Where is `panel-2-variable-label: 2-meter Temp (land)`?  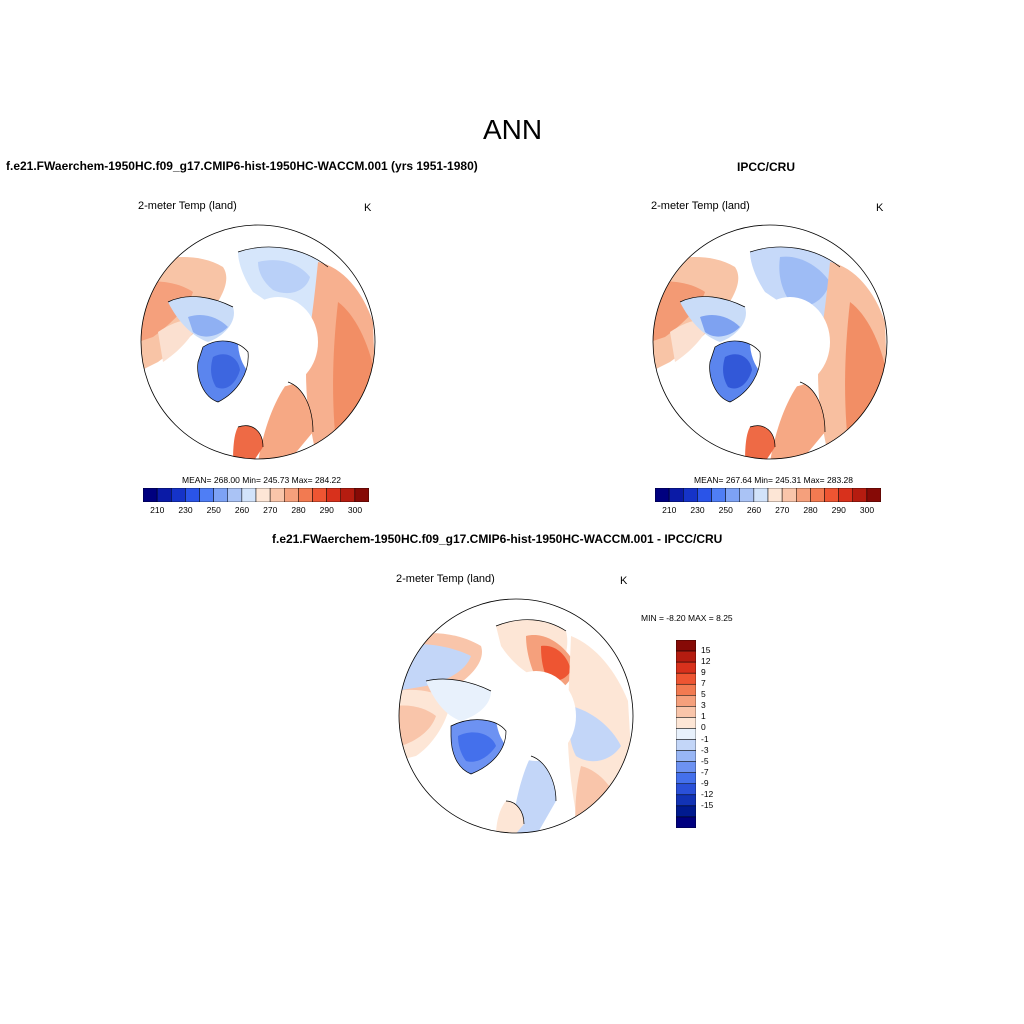 panel-2-variable-label: 2-meter Temp (land) is located at coordinates (700, 206).